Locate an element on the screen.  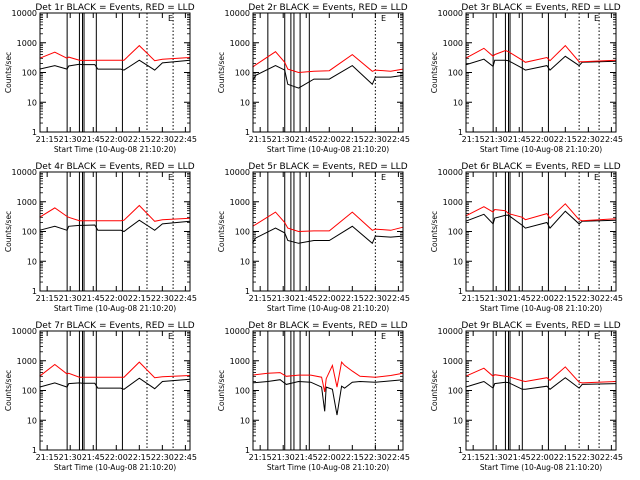
panel-title: Det 6r BLACK = Events, RED = LLD is located at coordinates (540, 167).